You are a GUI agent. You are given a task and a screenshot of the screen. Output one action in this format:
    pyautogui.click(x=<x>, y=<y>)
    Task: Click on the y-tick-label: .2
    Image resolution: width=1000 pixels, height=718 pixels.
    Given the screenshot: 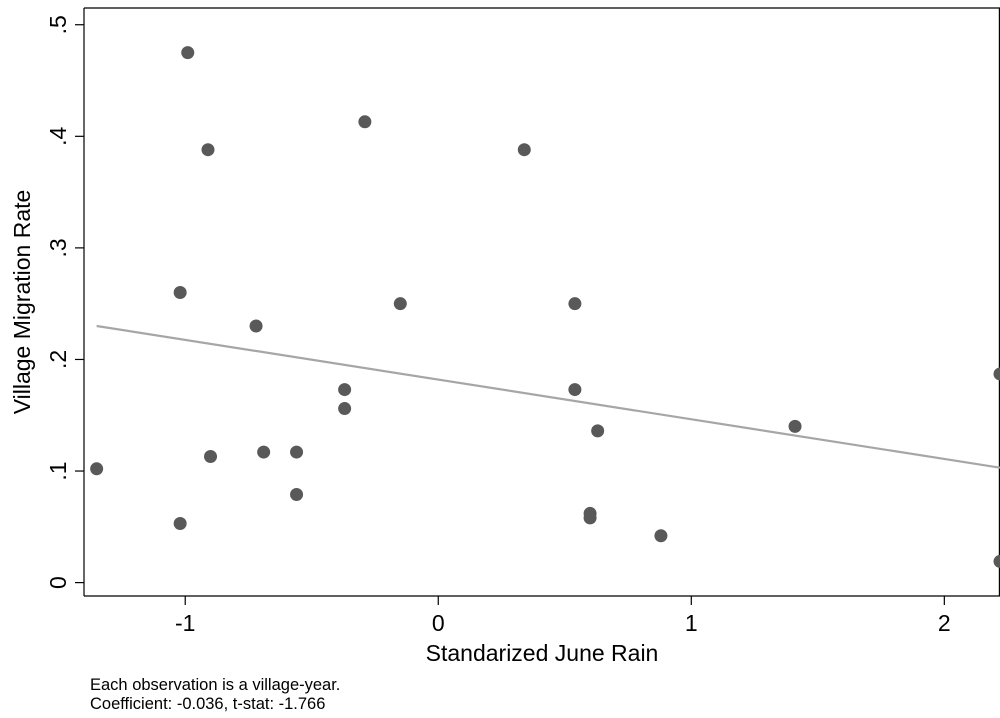 What is the action you would take?
    pyautogui.click(x=58, y=359)
    